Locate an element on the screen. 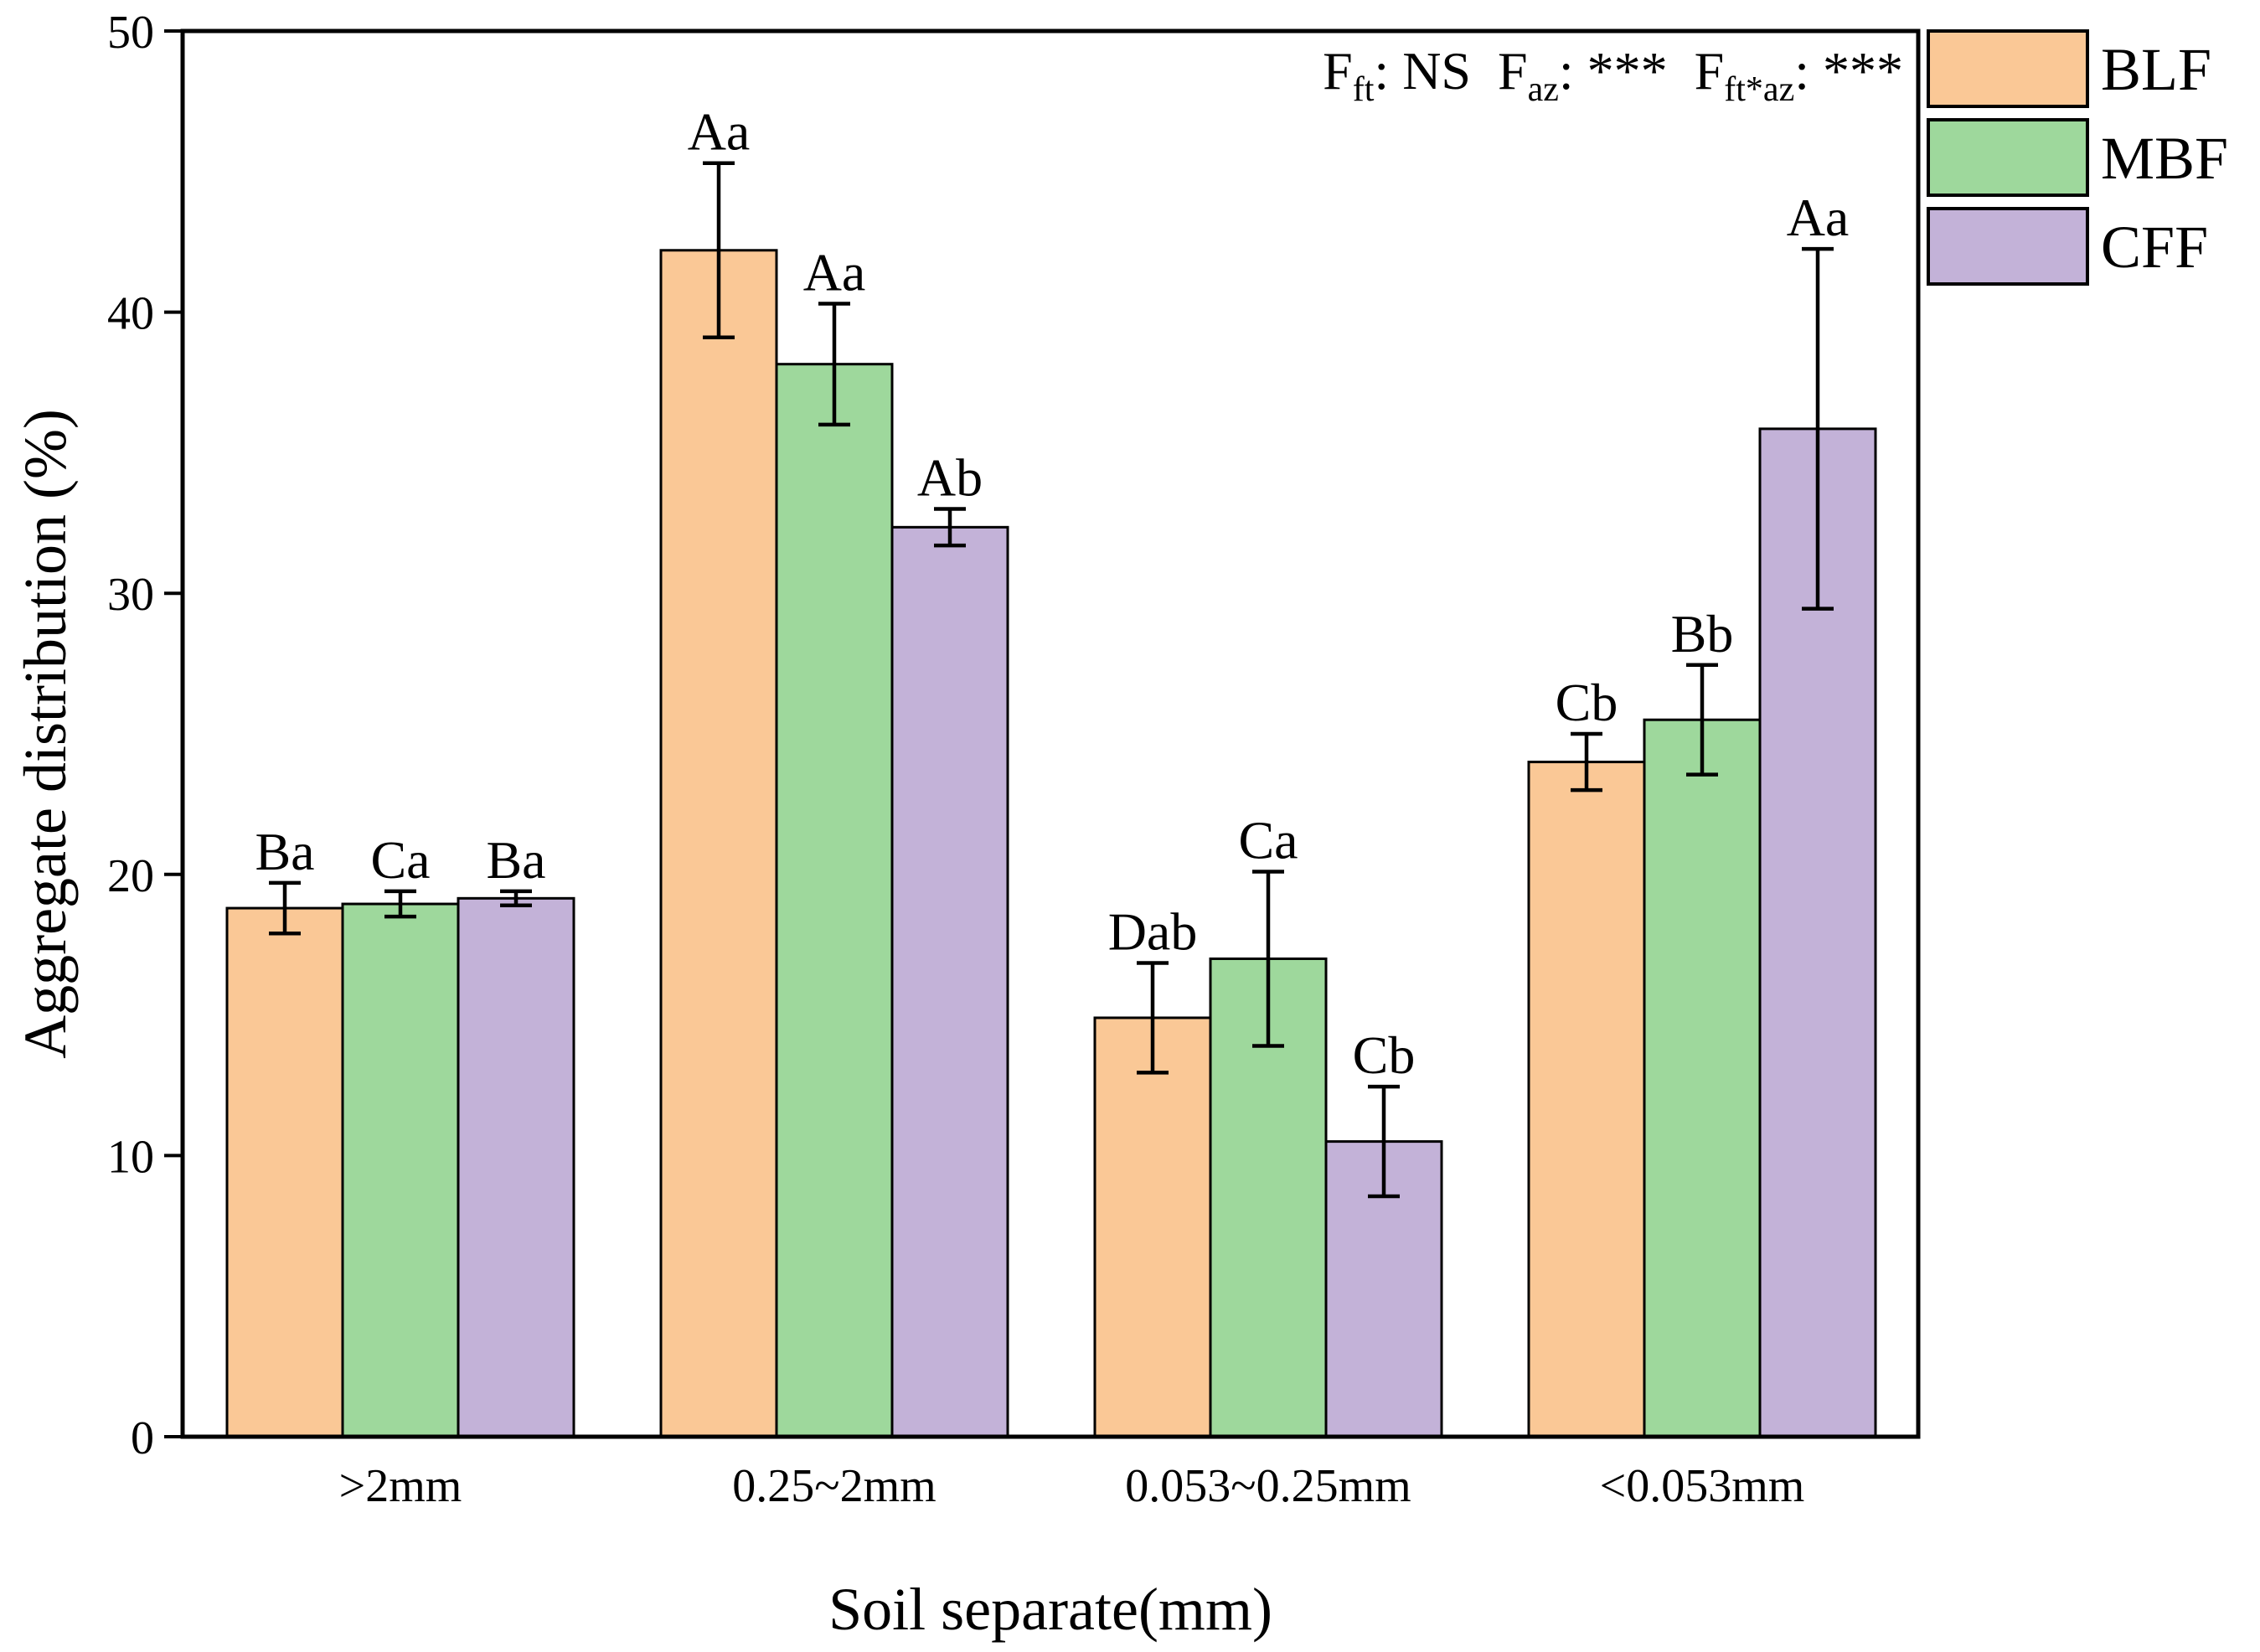 The width and height of the screenshot is (2260, 1652). stats-f-subscript: az is located at coordinates (1544, 89).